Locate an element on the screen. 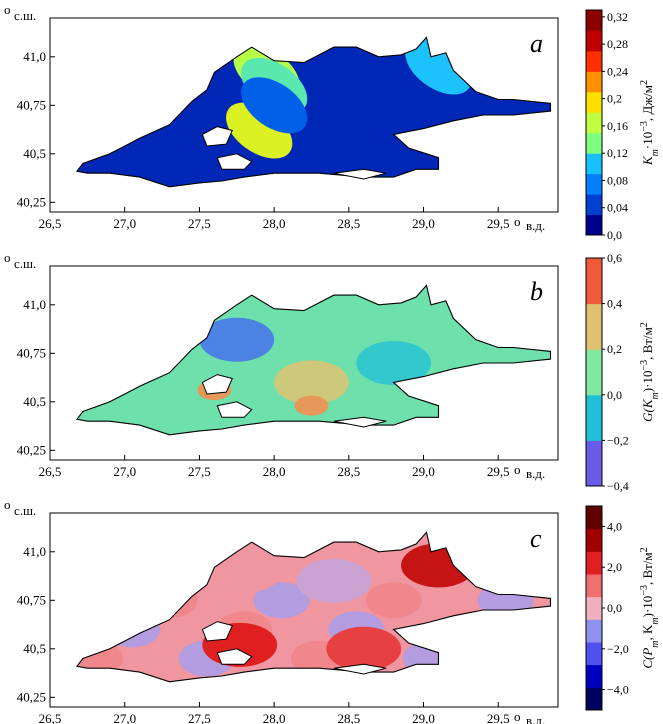  x-tick-label: 29,0 is located at coordinates (423, 471).